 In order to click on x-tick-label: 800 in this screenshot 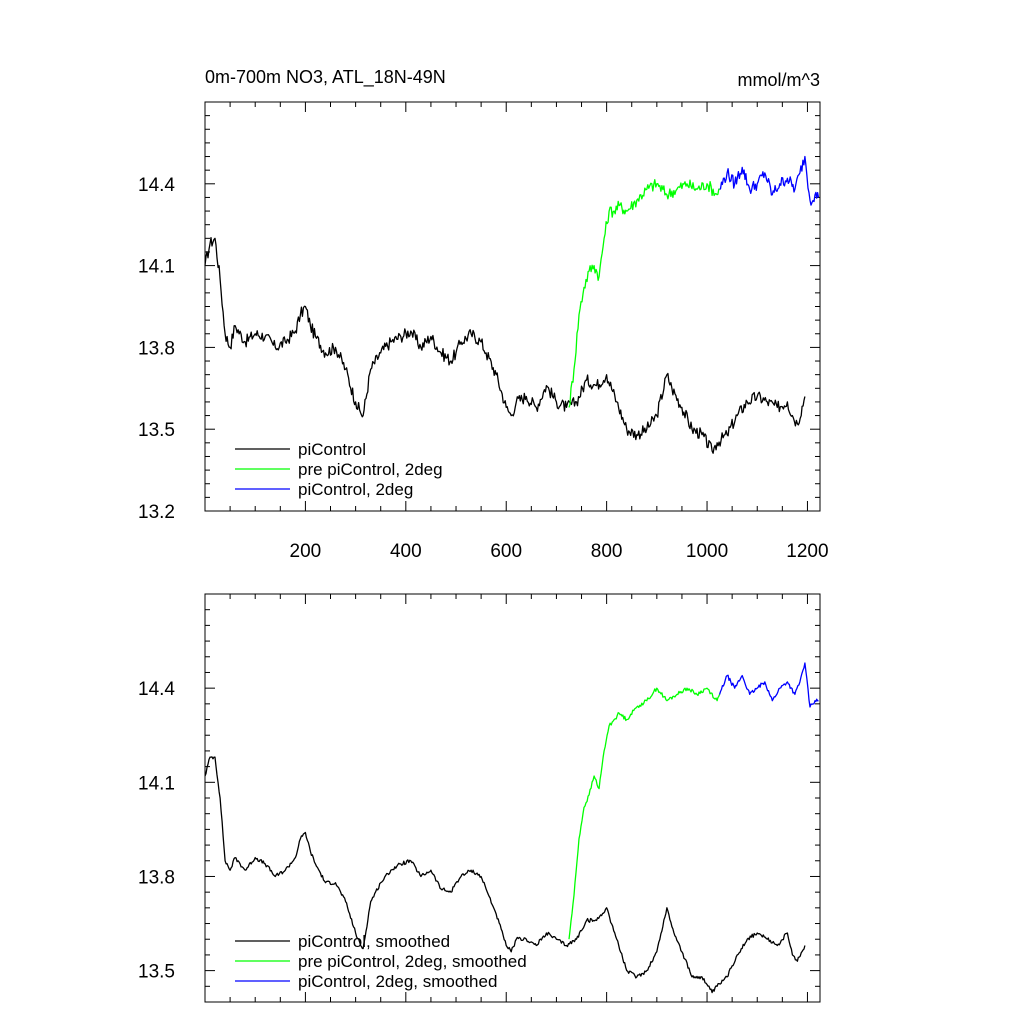, I will do `click(607, 551)`.